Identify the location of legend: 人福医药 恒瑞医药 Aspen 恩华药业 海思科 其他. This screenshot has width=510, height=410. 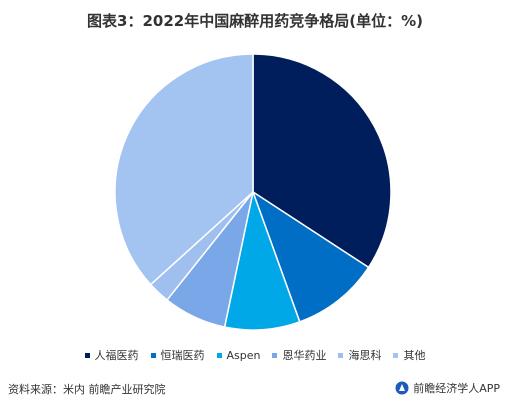
(255, 355).